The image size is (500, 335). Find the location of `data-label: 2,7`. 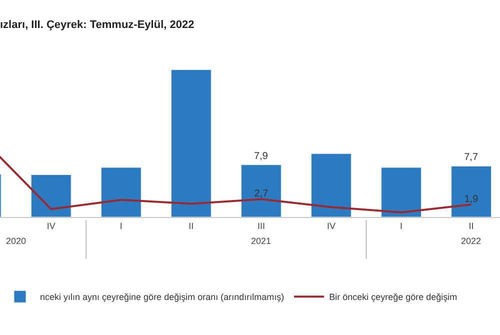

data-label: 2,7 is located at coordinates (261, 194).